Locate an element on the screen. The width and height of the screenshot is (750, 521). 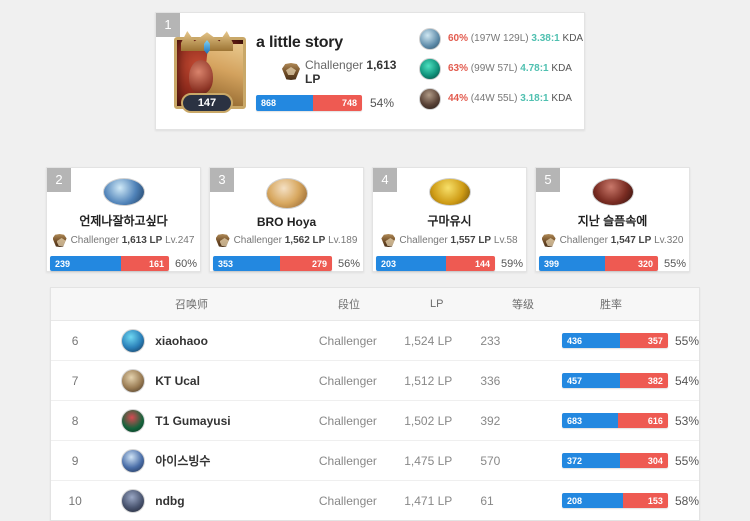
summoner-name: KT Ucal is located at coordinates (177, 380).